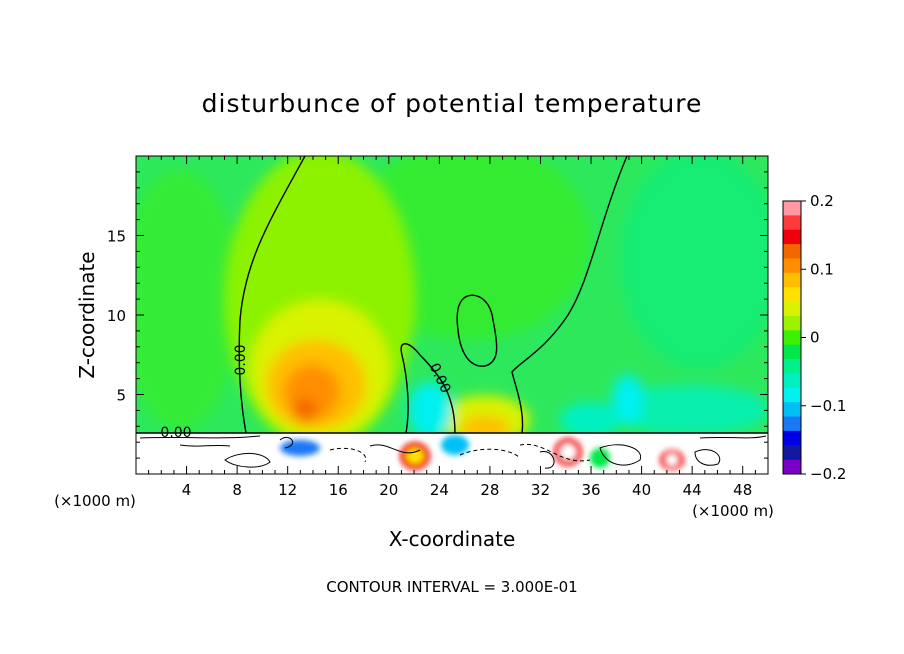  I want to click on contour-interval-note: CONTOUR INTERVAL = 3.000E-01, so click(451, 587).